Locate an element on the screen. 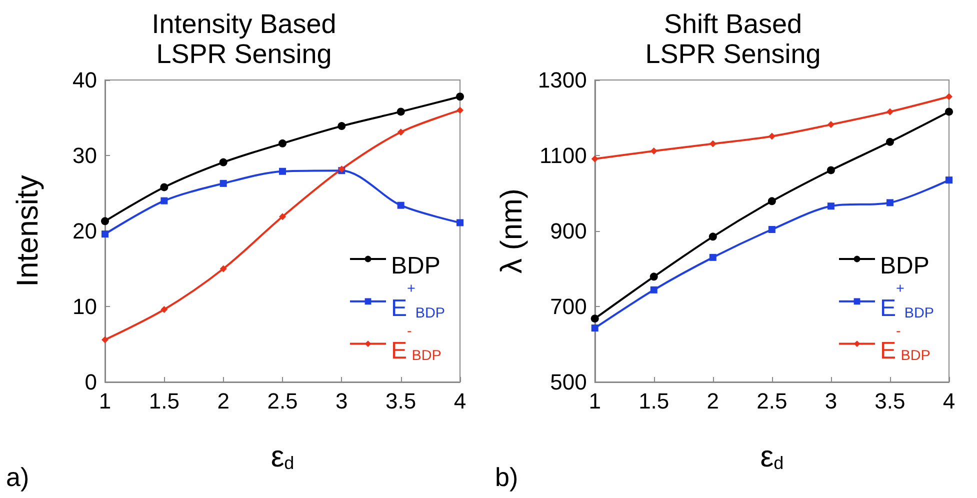 This screenshot has width=977, height=498. y-tick-label: 700 is located at coordinates (568, 306).